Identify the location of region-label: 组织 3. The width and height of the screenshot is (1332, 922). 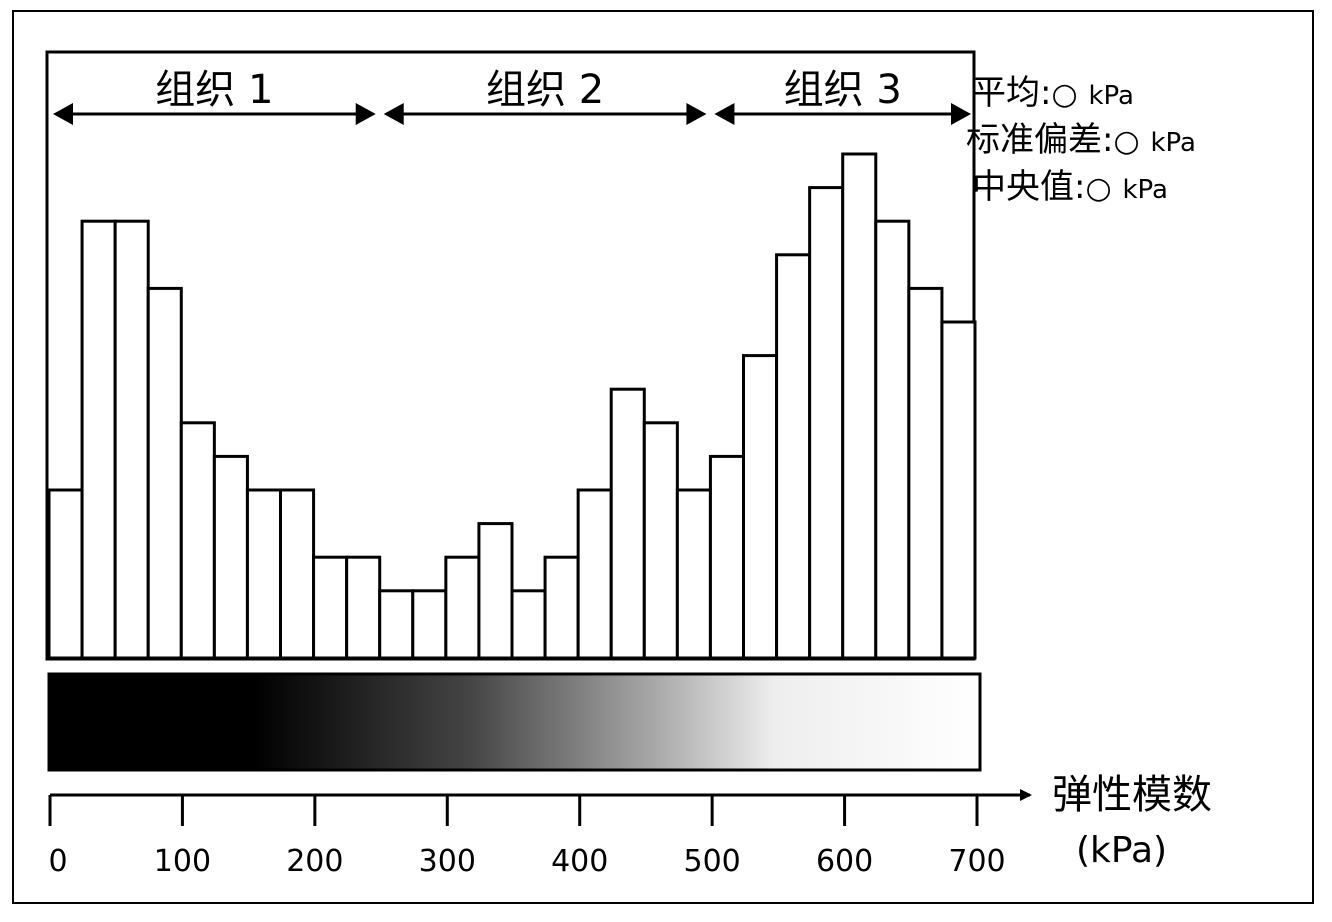
(843, 90).